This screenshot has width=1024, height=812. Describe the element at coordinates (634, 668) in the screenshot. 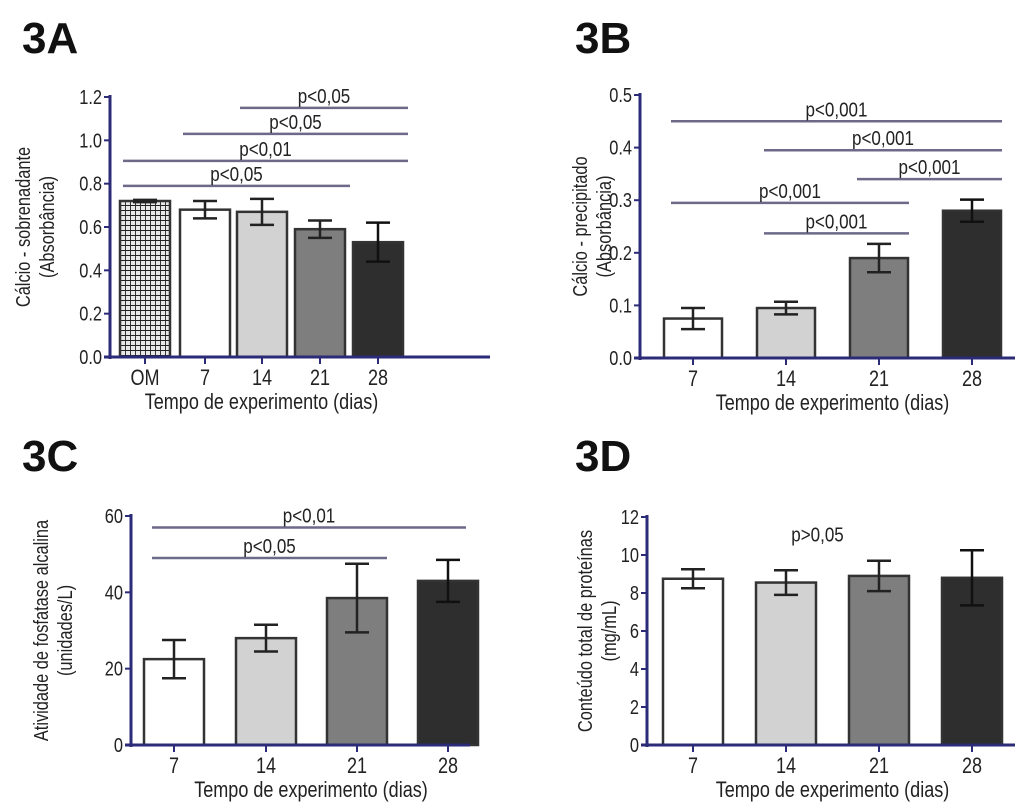

I see `y-tick-label: 4` at that location.